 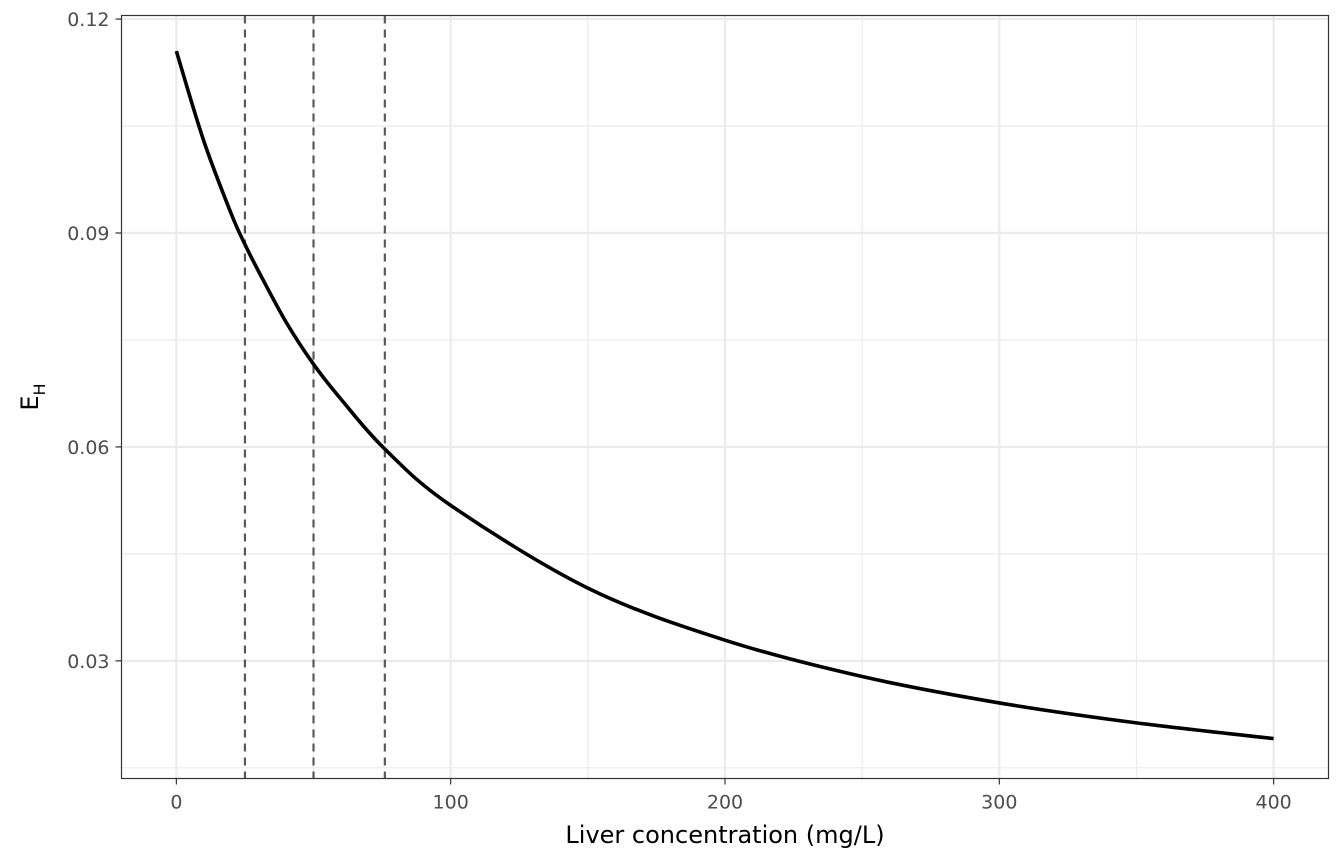 What do you see at coordinates (451, 803) in the screenshot?
I see `x-tick-label: 100` at bounding box center [451, 803].